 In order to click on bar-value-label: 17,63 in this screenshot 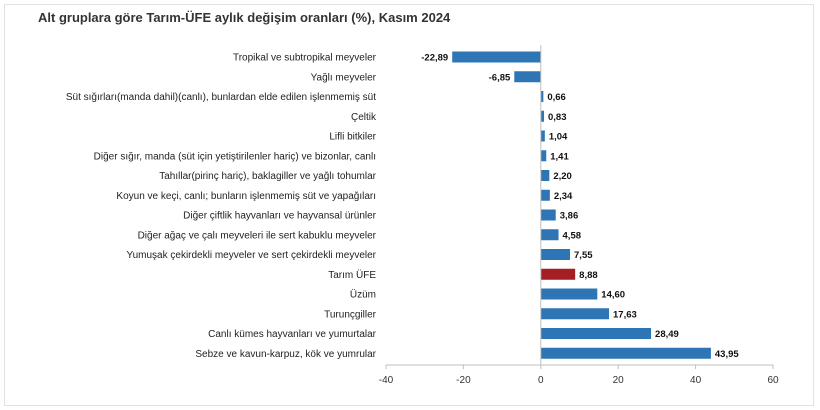, I will do `click(625, 314)`.